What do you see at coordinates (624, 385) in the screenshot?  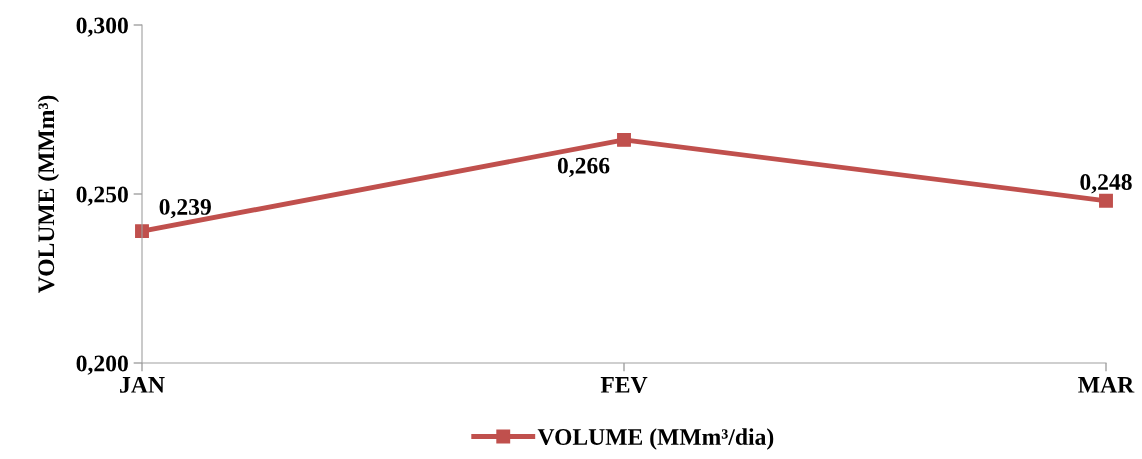 I see `x-tick-label: FEV` at bounding box center [624, 385].